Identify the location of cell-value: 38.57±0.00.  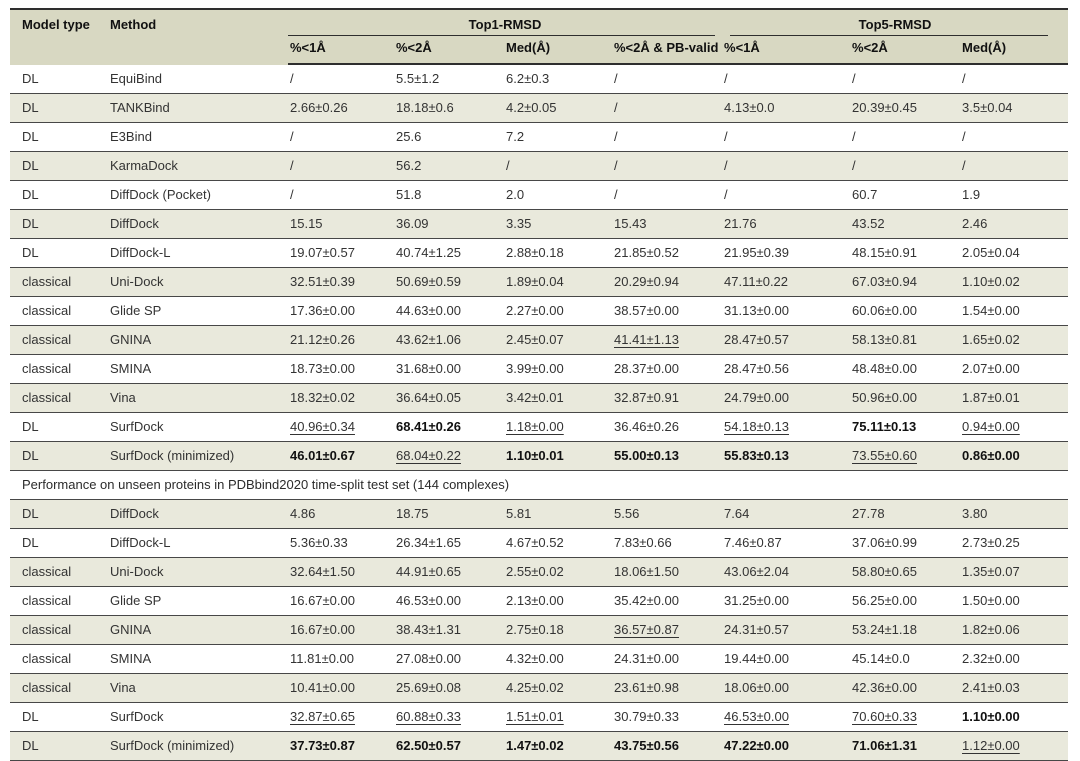
(667, 311).